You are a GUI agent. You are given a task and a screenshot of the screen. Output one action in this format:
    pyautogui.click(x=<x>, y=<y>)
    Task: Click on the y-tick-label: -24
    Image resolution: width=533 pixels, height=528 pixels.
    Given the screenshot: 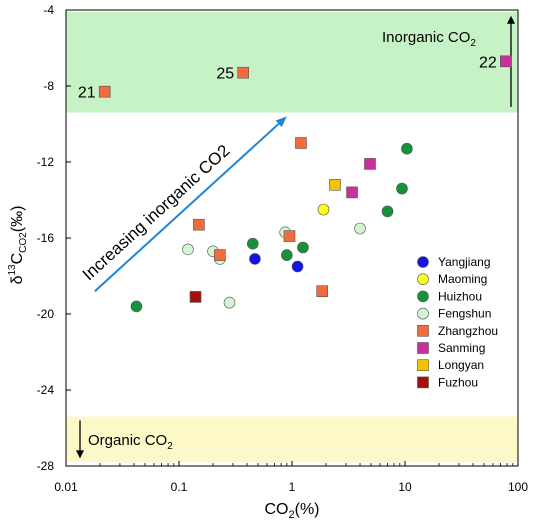 What is the action you would take?
    pyautogui.click(x=46, y=390)
    